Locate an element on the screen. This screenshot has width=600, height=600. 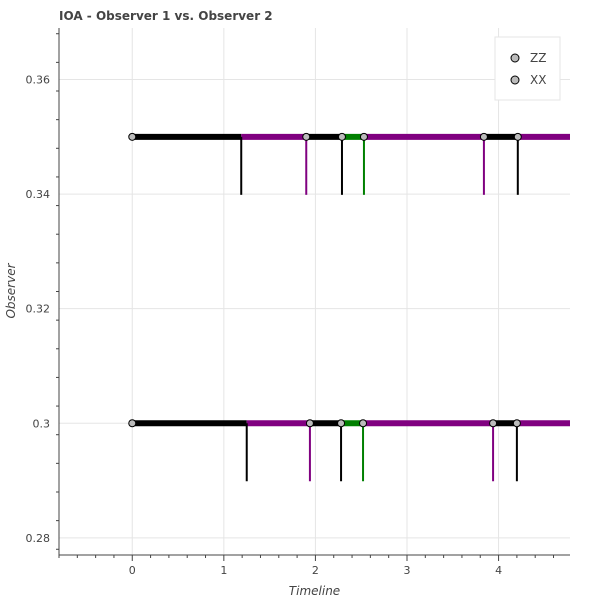
y-tick-label: 0.32 is located at coordinates (38, 309).